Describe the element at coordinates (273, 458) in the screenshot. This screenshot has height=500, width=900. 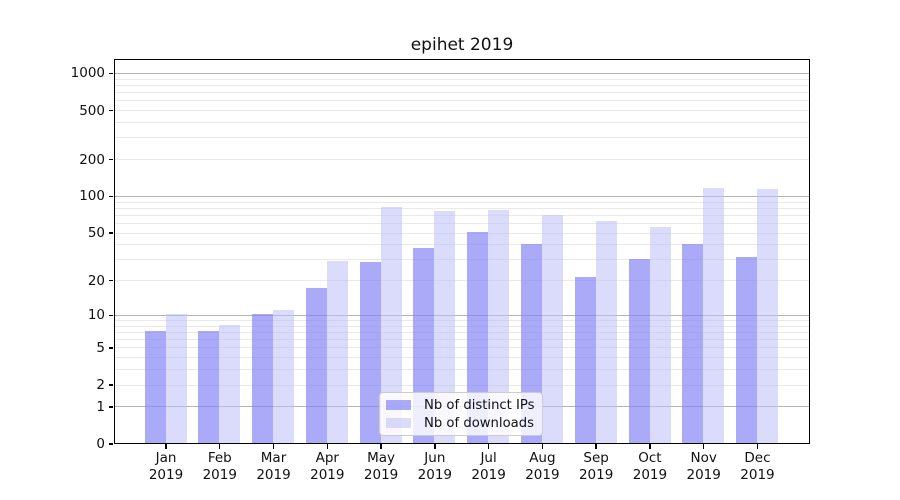
I see `x-tick-month: Mar` at that location.